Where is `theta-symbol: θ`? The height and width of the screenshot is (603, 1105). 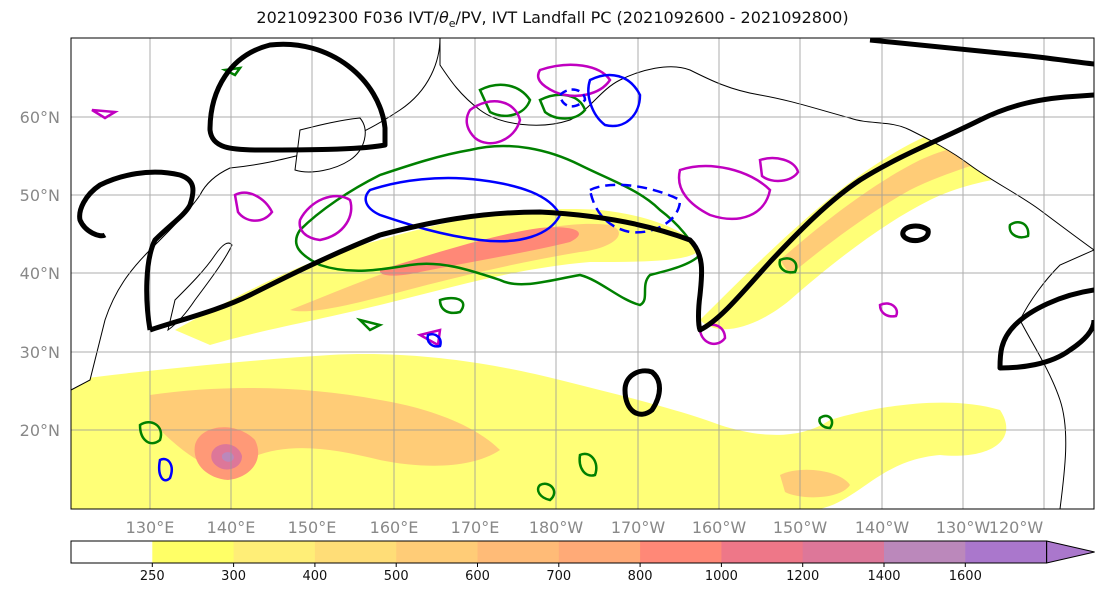
theta-symbol: θ is located at coordinates (443, 17).